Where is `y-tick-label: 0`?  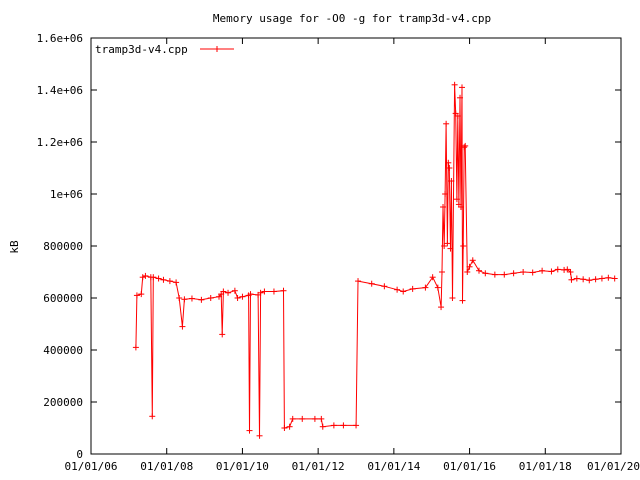 y-tick-label: 0 is located at coordinates (79, 454).